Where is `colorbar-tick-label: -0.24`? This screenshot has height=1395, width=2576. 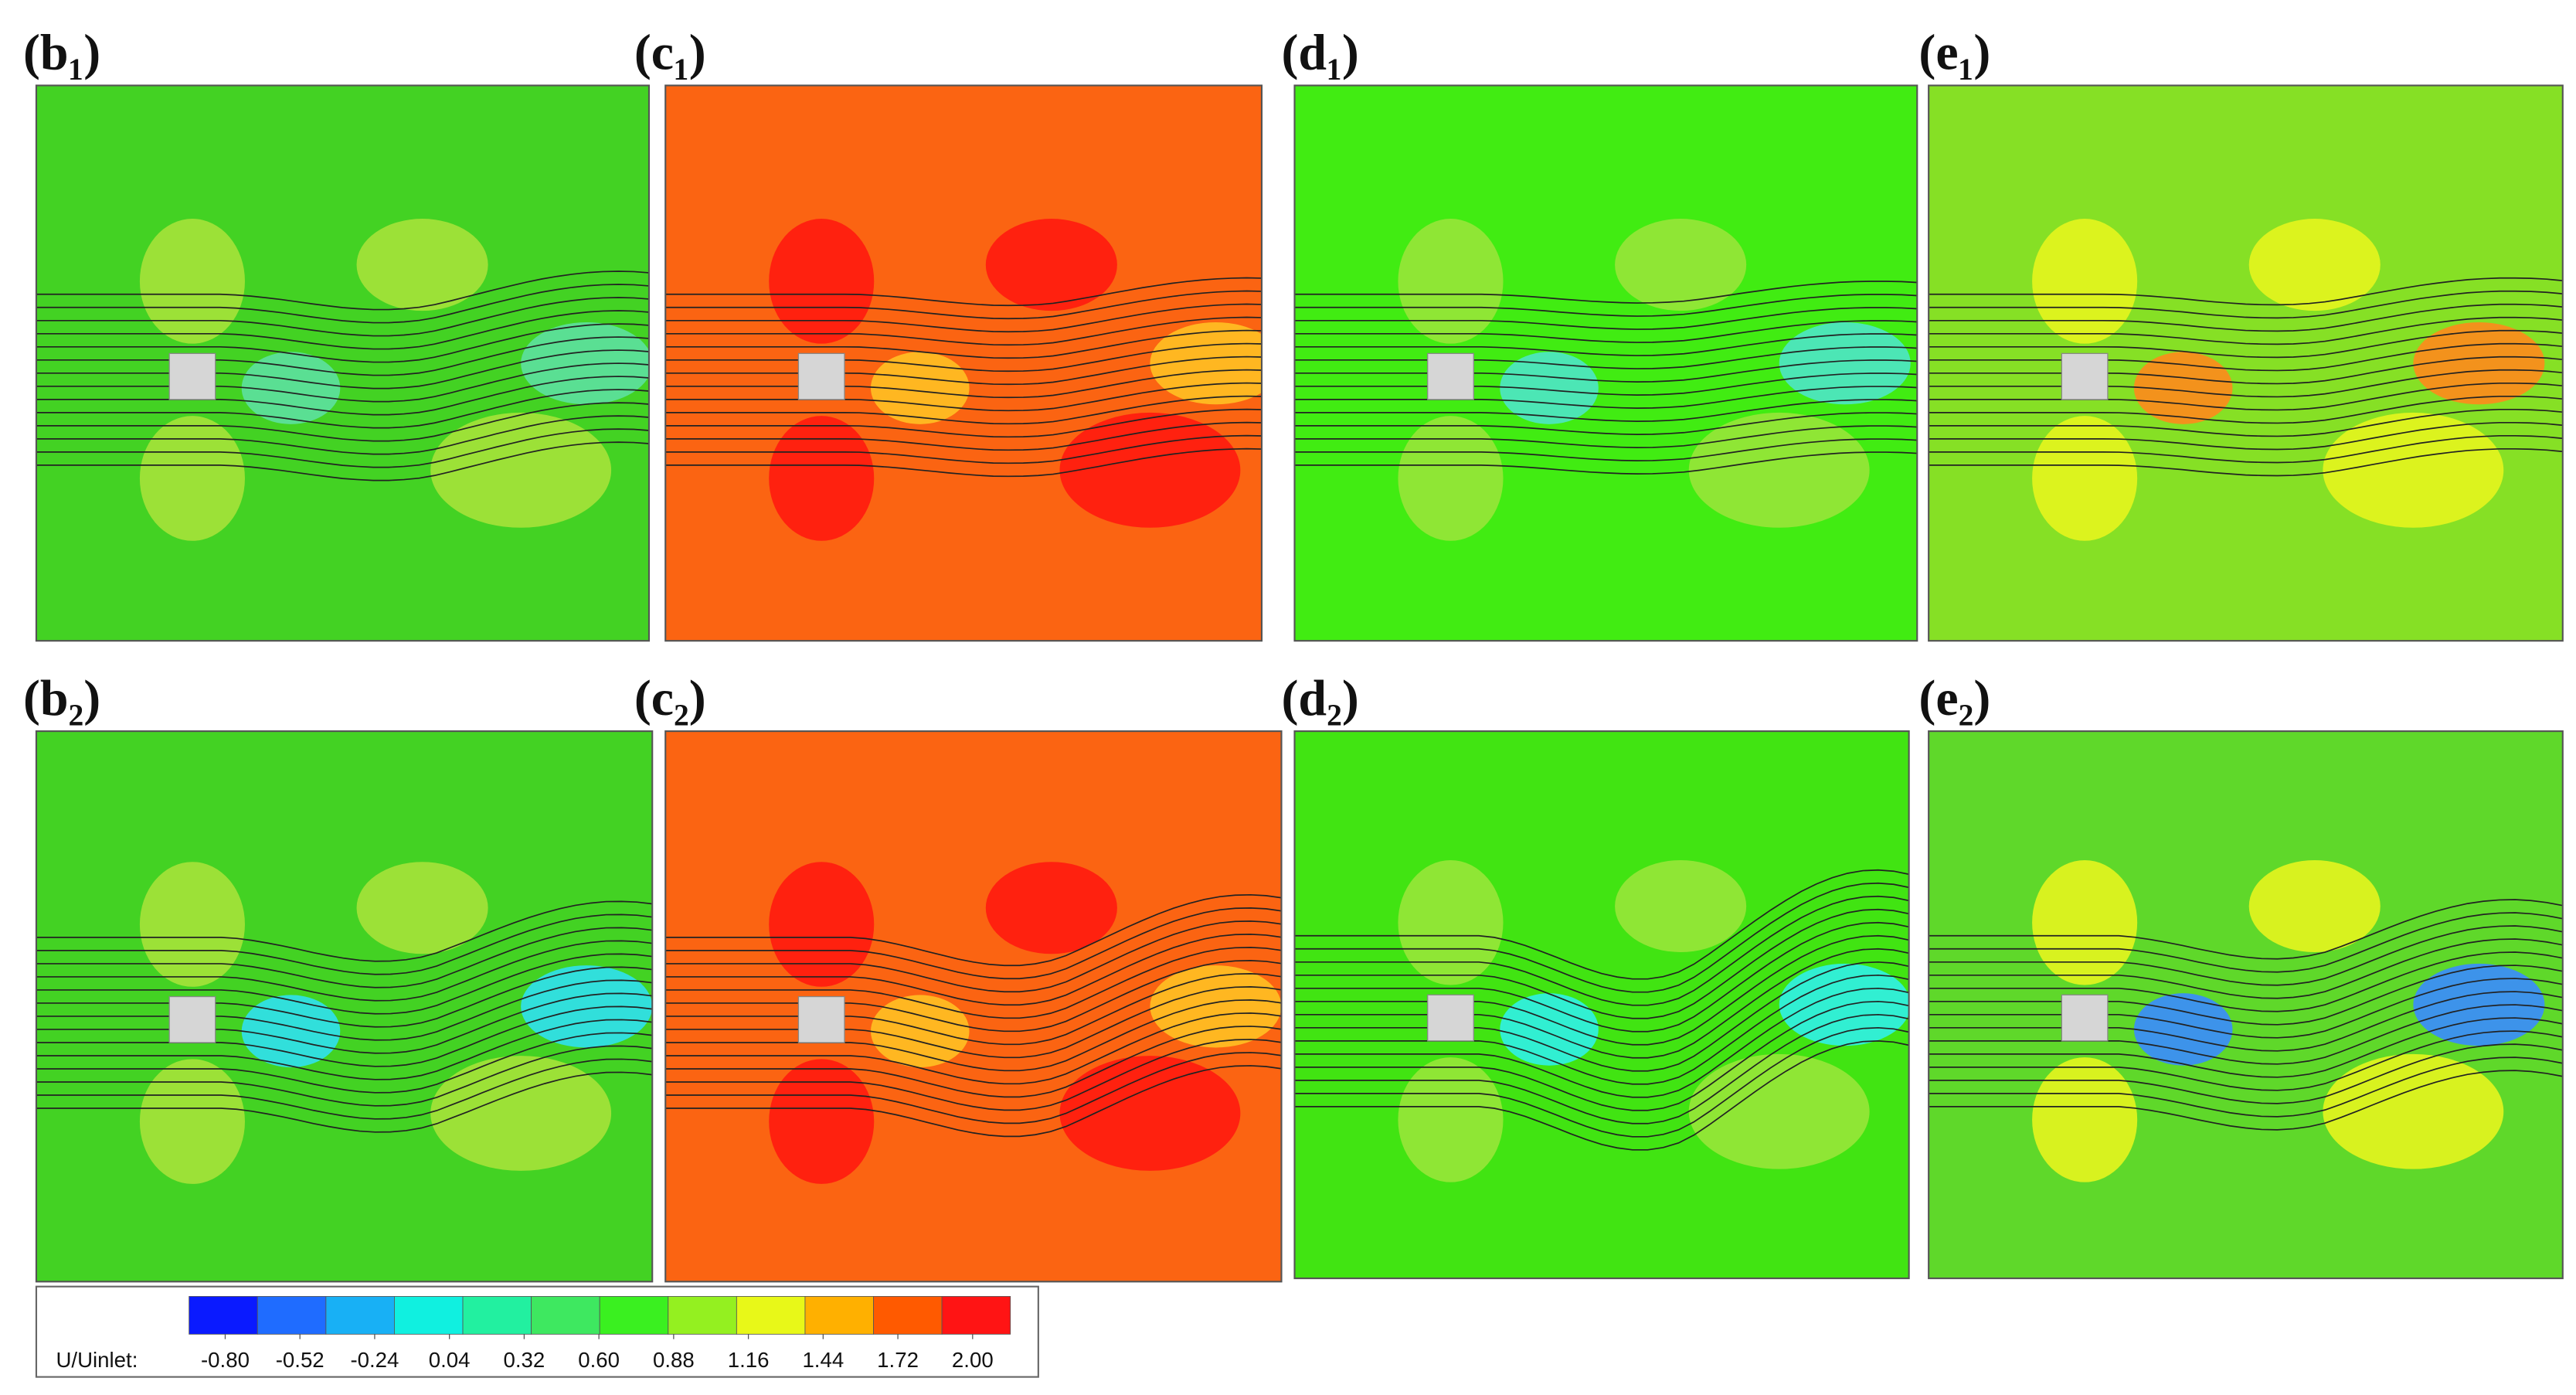 colorbar-tick-label: -0.24 is located at coordinates (374, 1360).